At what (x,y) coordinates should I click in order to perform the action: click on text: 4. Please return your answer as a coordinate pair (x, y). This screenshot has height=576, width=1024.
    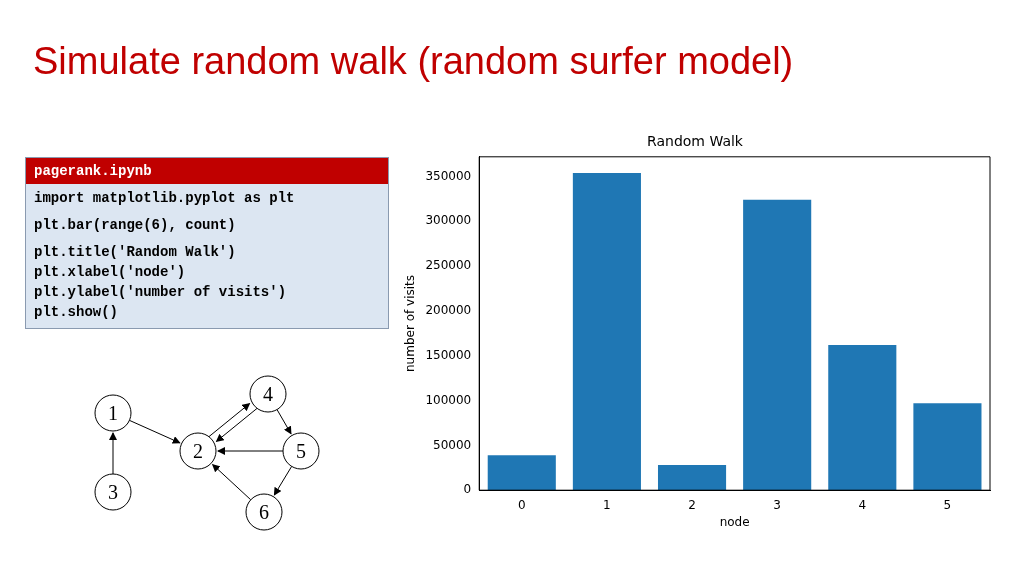
    Looking at the image, I should click on (268, 394).